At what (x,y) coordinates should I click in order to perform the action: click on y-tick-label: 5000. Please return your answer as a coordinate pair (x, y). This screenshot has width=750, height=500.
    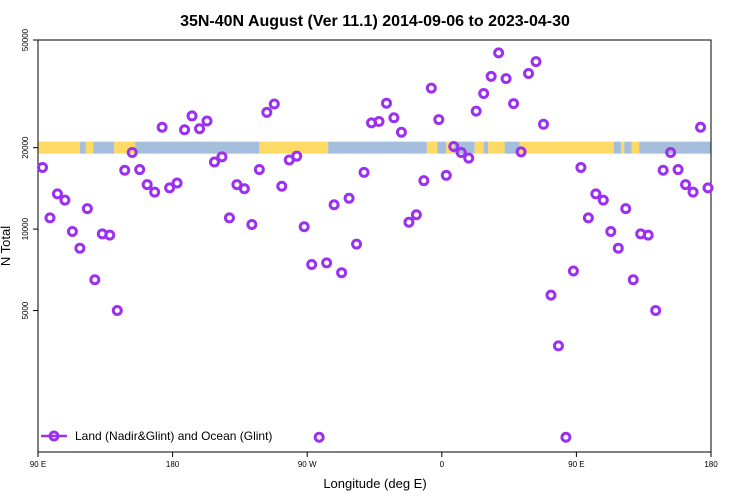
    Looking at the image, I should click on (25, 310).